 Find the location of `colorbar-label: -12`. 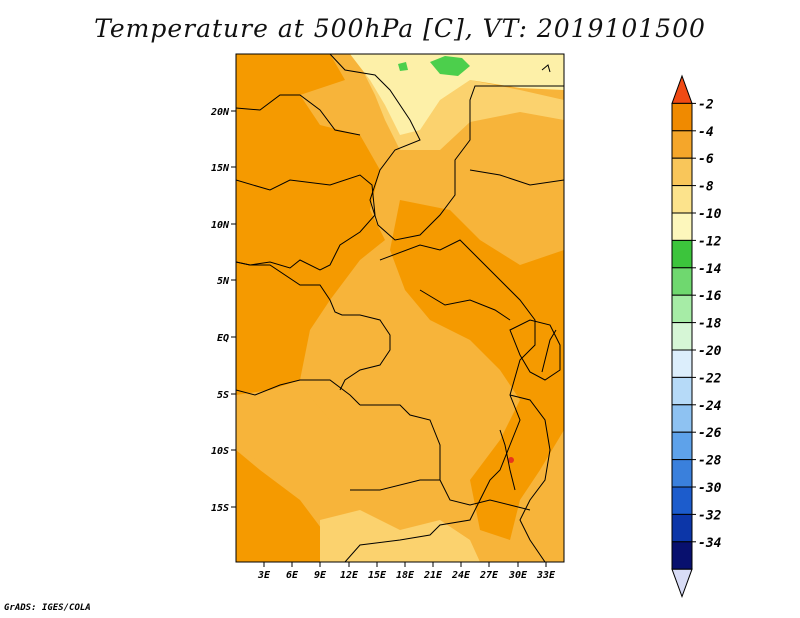

colorbar-label: -12 is located at coordinates (710, 241).